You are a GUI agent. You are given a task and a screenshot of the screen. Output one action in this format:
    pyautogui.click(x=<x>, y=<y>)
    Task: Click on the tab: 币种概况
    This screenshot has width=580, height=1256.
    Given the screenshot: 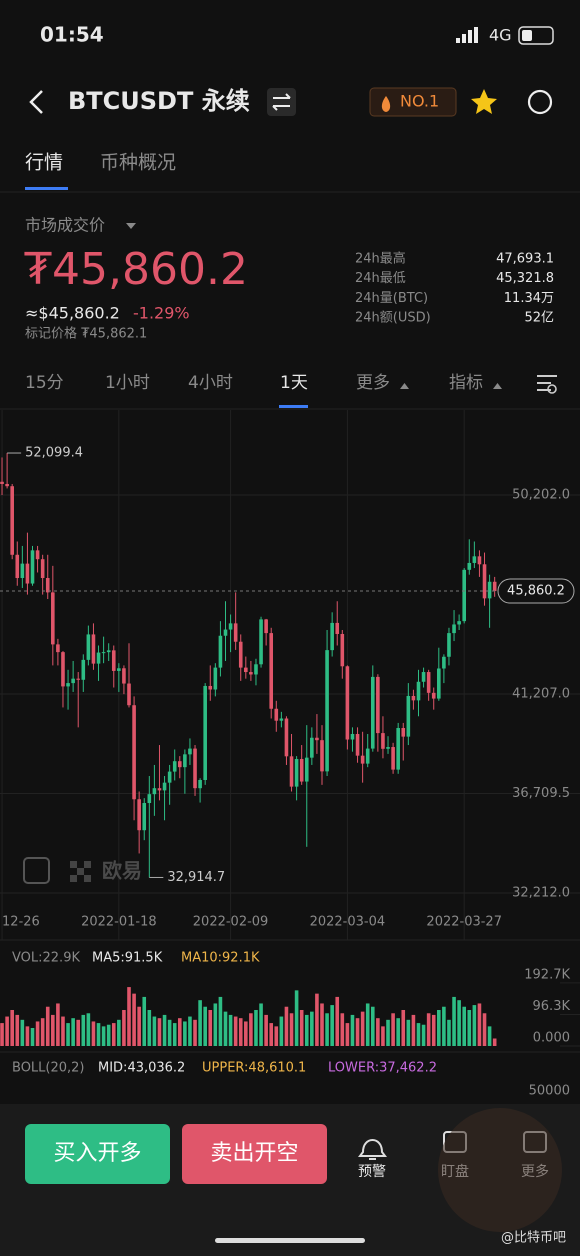 What is the action you would take?
    pyautogui.click(x=138, y=163)
    